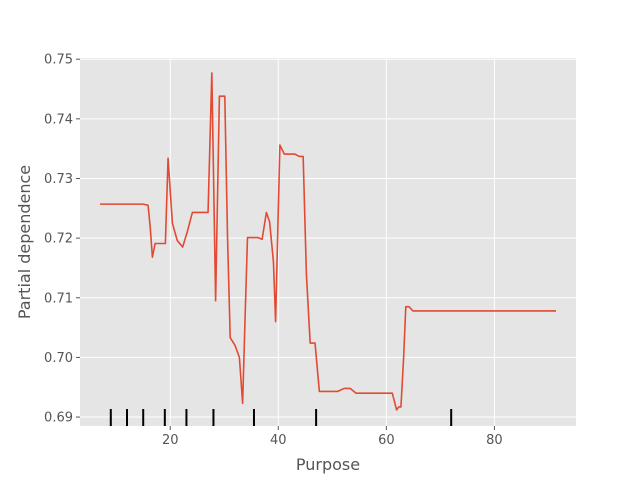 This screenshot has width=640, height=480. Describe the element at coordinates (281, 417) in the screenshot. I see `rug-marks` at that location.